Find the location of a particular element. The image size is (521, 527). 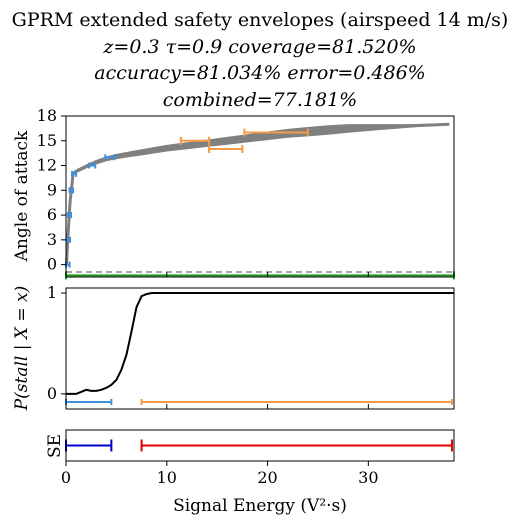

se-panel: 0 10 20 30 SE Signal Energy (V²·s) is located at coordinates (250, 472).